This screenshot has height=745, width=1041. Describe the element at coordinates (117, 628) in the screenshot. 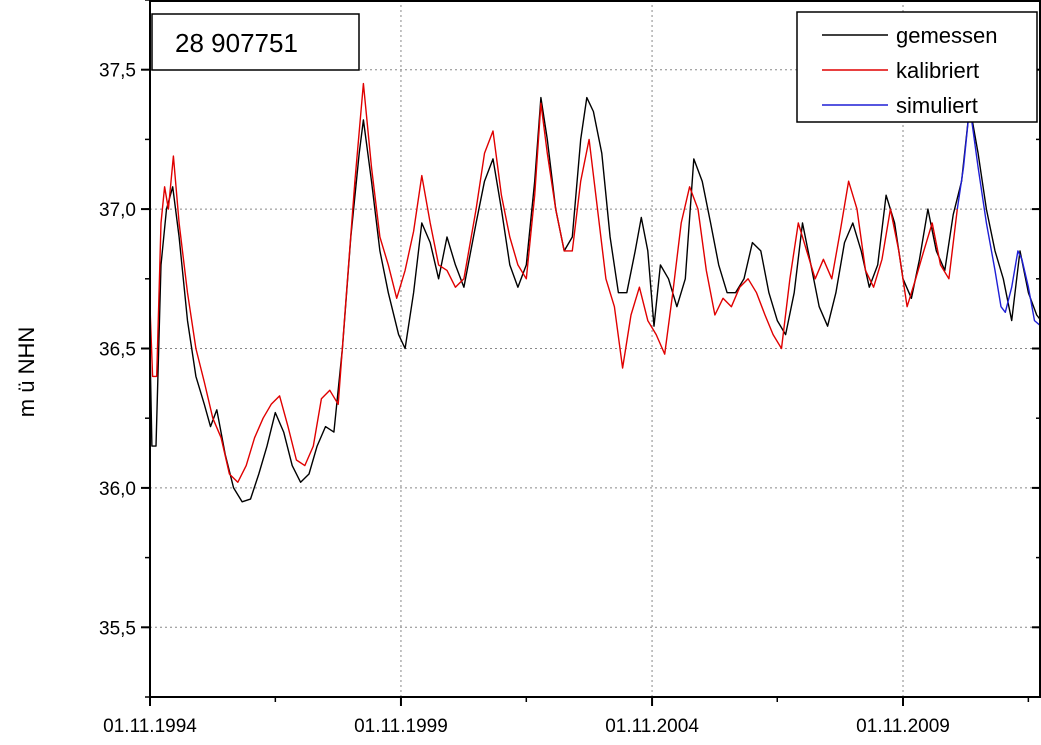

I see `y-tick-label: 35,5` at that location.